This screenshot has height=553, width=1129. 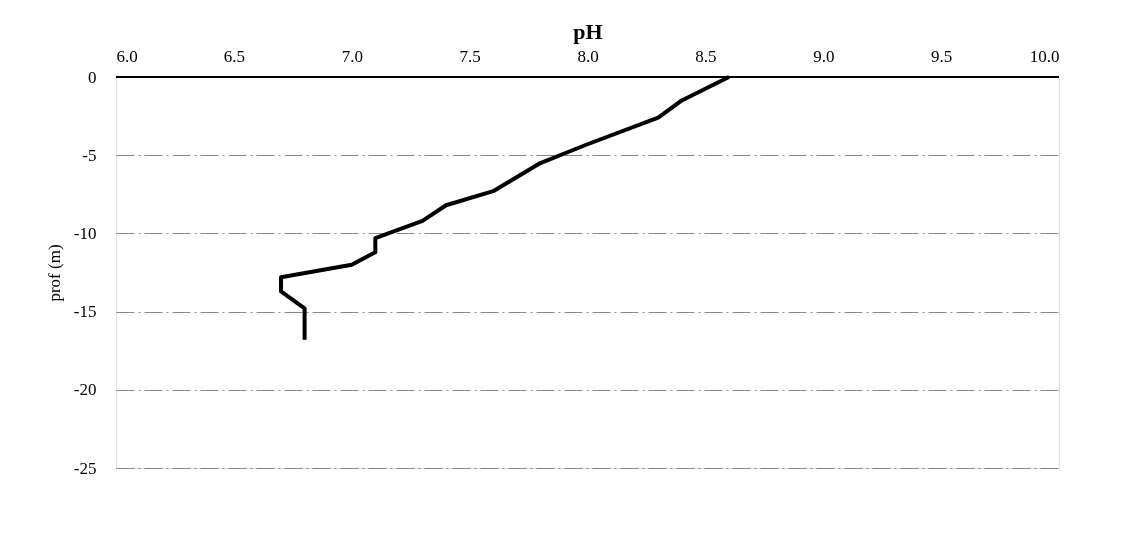 I want to click on y-axis-title: prof (m), so click(x=54, y=273).